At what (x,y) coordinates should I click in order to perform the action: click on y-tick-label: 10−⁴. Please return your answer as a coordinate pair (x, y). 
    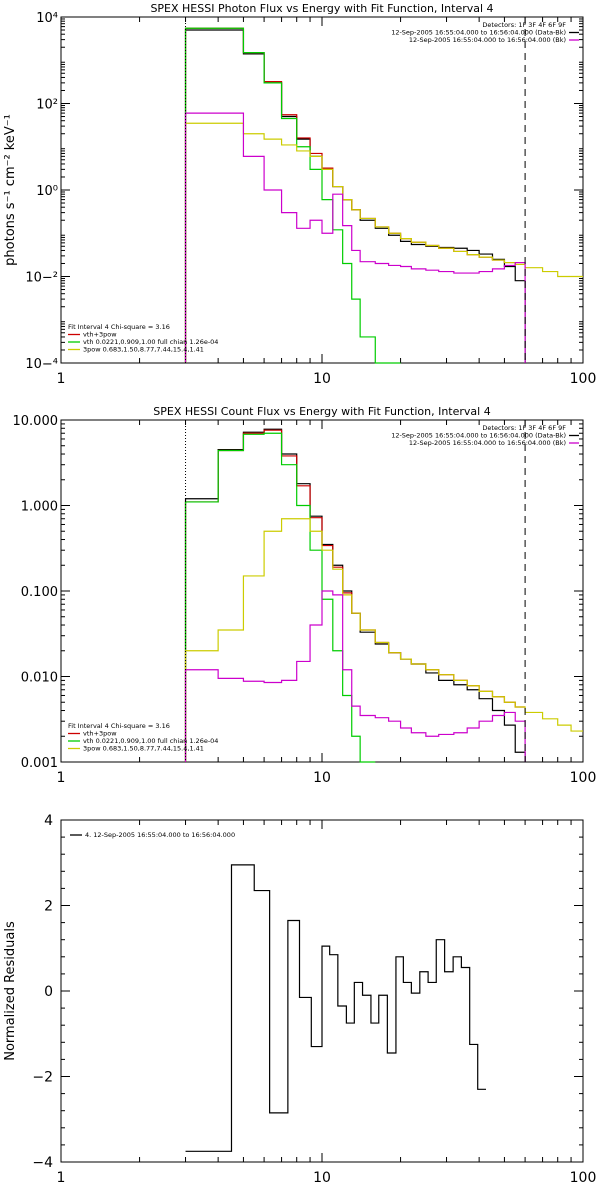
    Looking at the image, I should click on (41, 364).